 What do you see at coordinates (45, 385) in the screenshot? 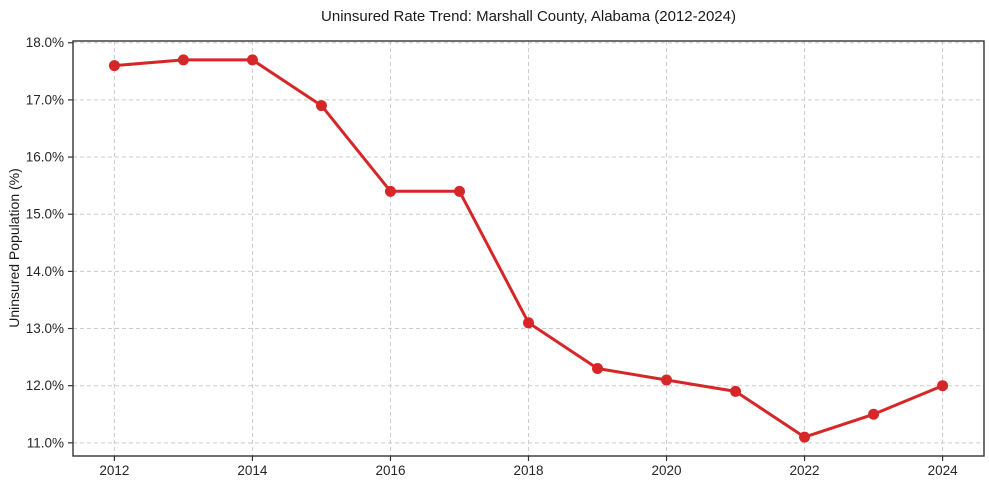
I see `y-tick-label: 12.0%` at bounding box center [45, 385].